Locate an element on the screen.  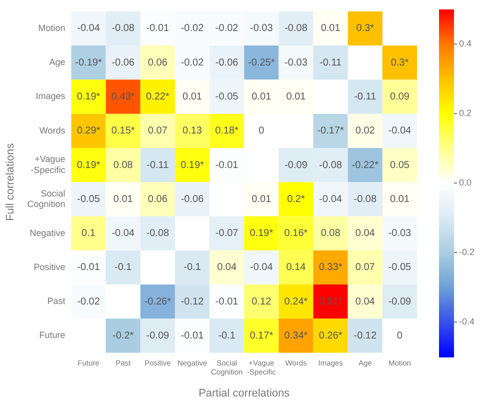
color-bar-label: 0.0 is located at coordinates (465, 183).